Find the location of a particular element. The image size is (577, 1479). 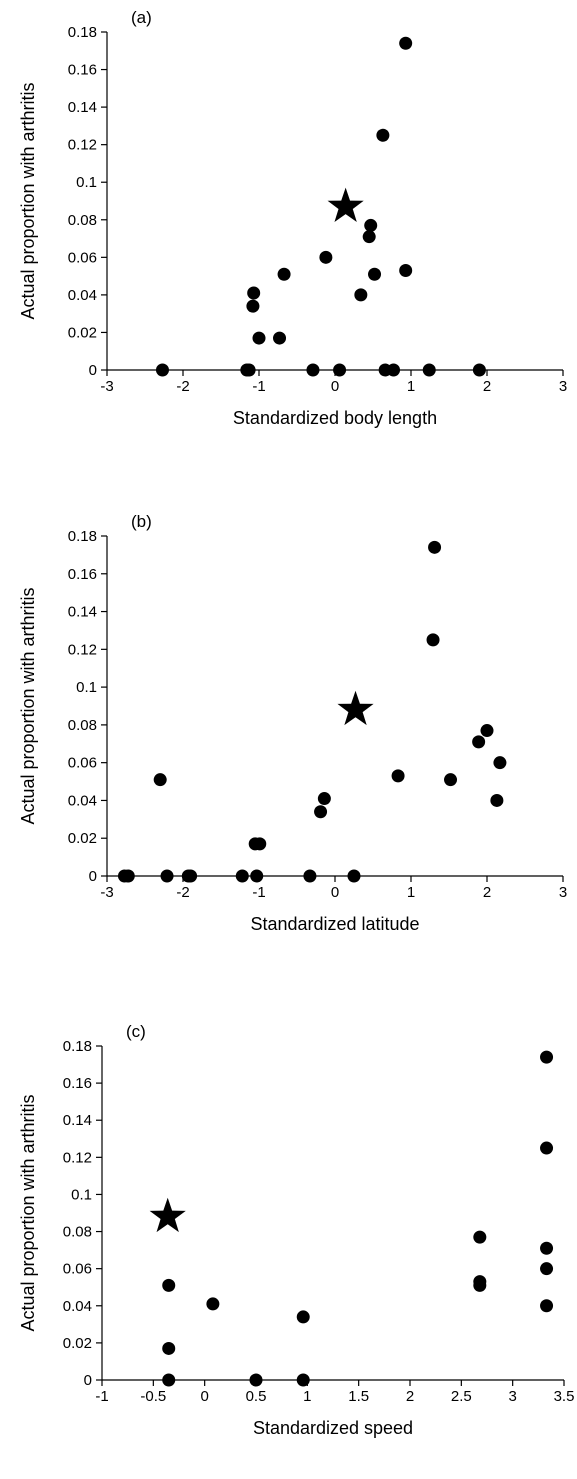

panel-label: (b) is located at coordinates (141, 521).